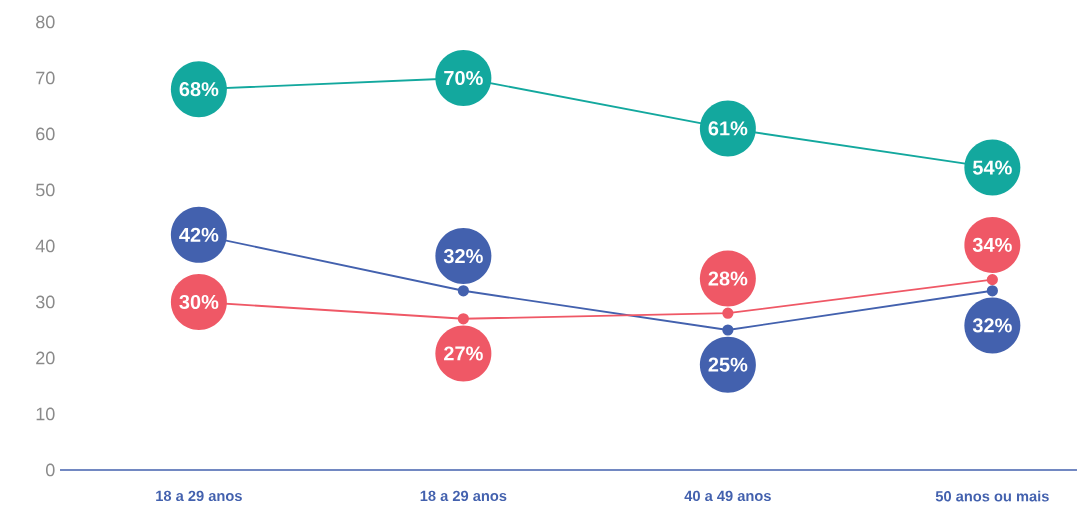 This screenshot has width=1077, height=513. What do you see at coordinates (728, 128) in the screenshot?
I see `data-label: 61%` at bounding box center [728, 128].